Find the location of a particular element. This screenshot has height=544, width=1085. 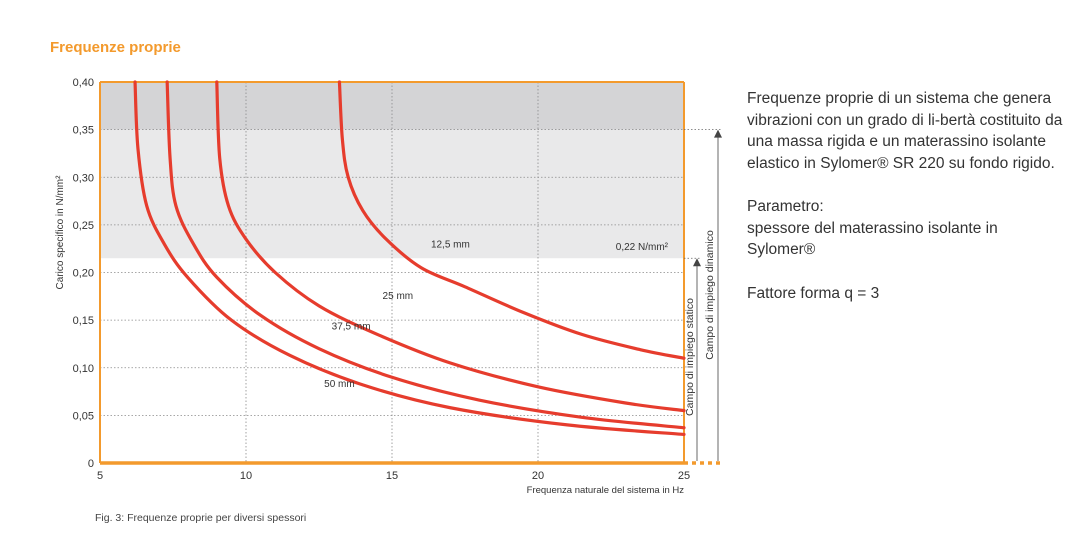

band-static-arrowhead is located at coordinates (697, 262).